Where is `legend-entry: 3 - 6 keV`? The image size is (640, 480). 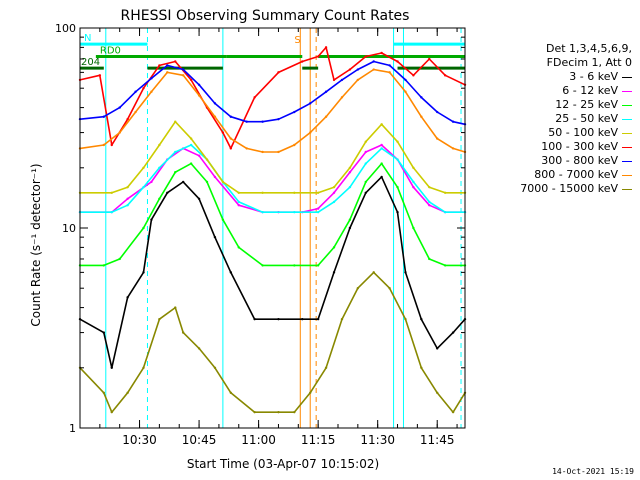 legend-entry: 3 - 6 keV is located at coordinates (576, 77).